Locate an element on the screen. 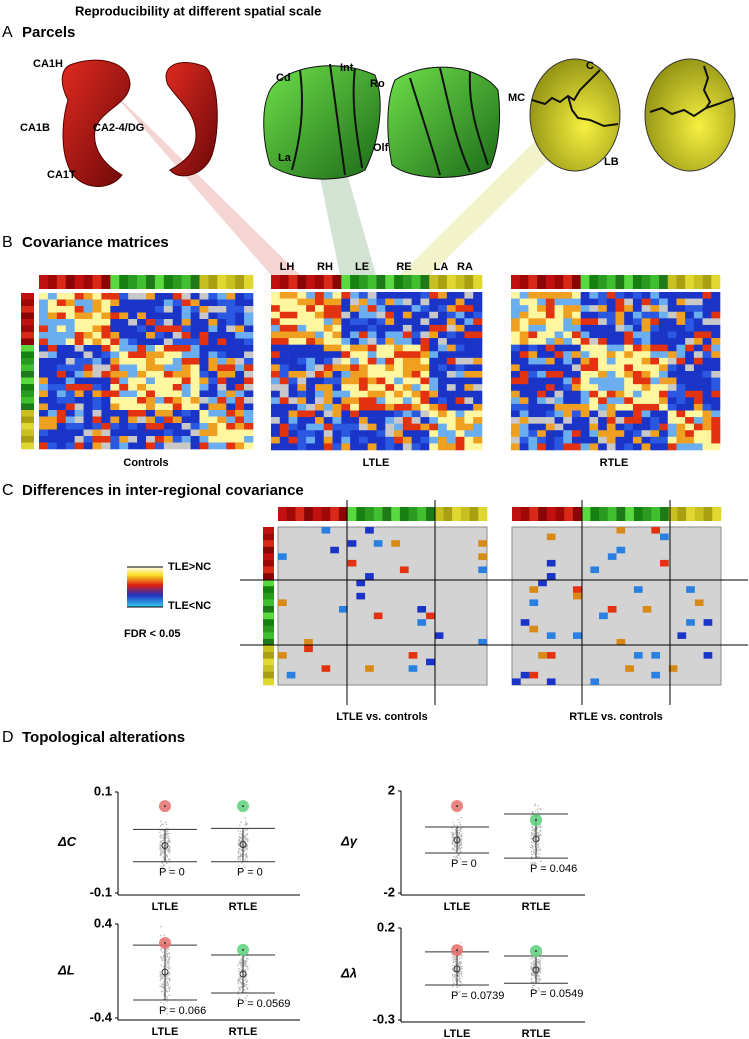 Image resolution: width=749 pixels, height=1039 pixels. y-tick-label: 0.2 is located at coordinates (386, 926).